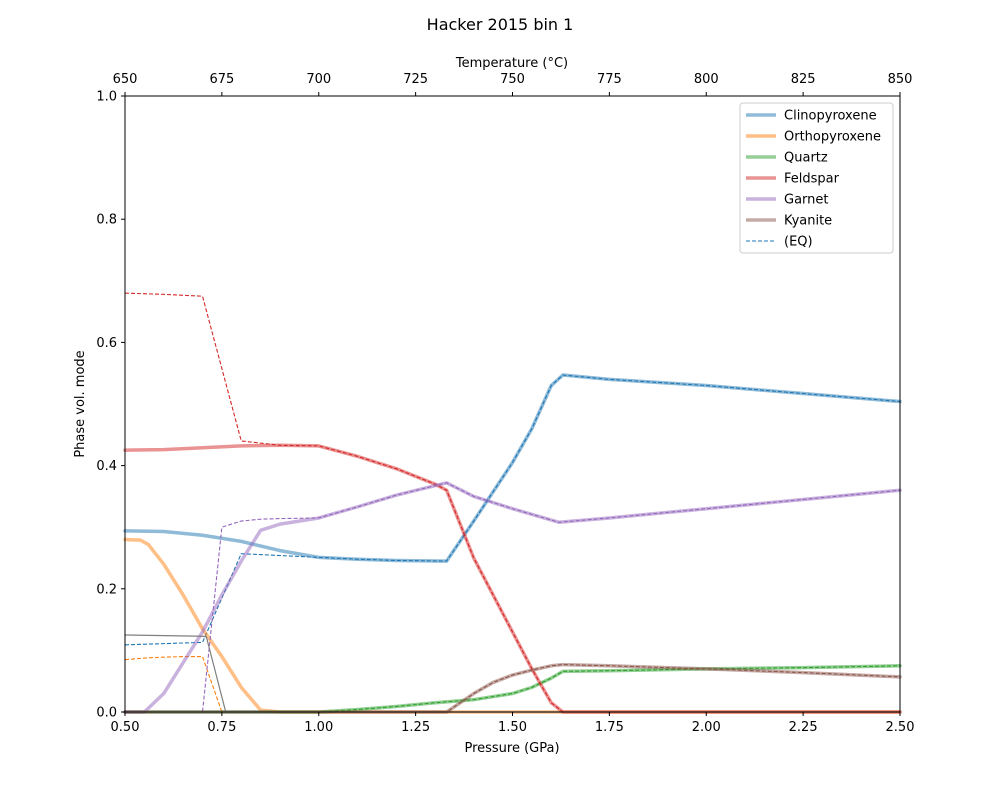 The width and height of the screenshot is (1000, 804). I want to click on x-tick-label: 1.50, so click(512, 727).